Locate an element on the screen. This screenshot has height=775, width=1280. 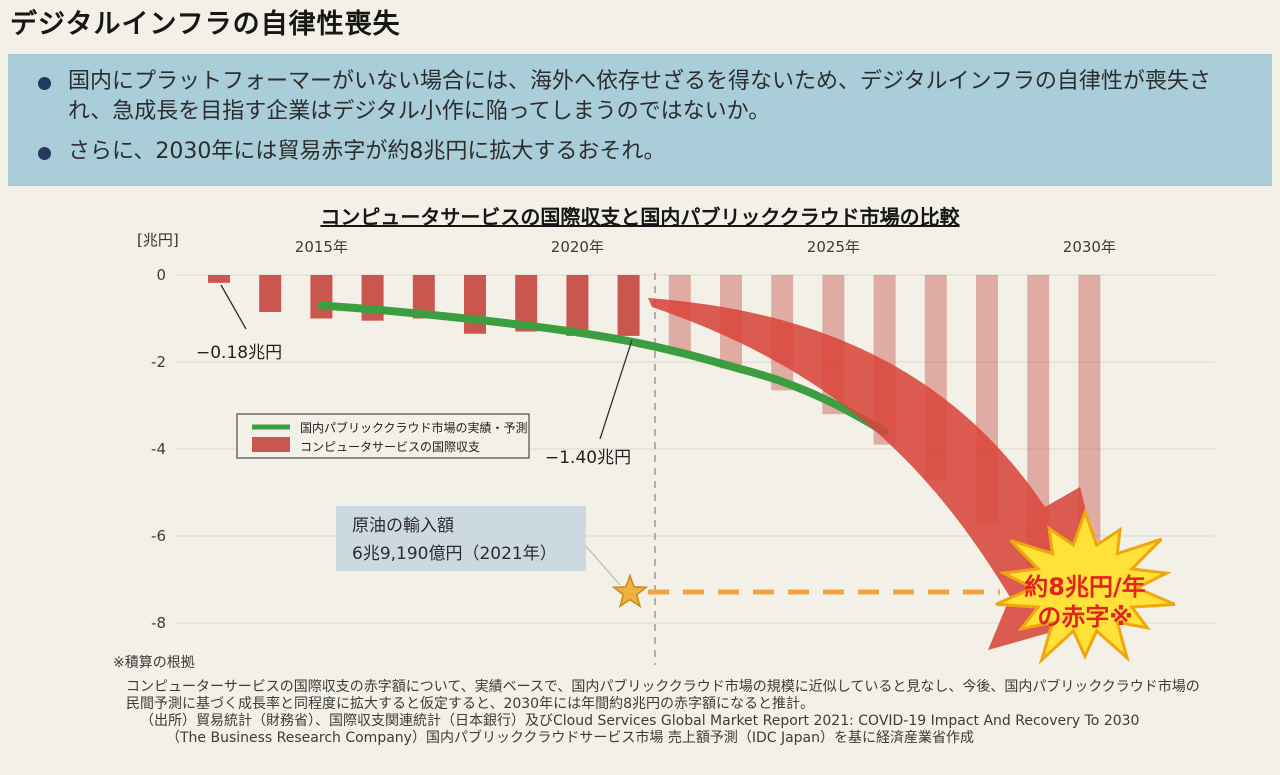
oil-box-line1: 原油の輸入額 is located at coordinates (403, 526).